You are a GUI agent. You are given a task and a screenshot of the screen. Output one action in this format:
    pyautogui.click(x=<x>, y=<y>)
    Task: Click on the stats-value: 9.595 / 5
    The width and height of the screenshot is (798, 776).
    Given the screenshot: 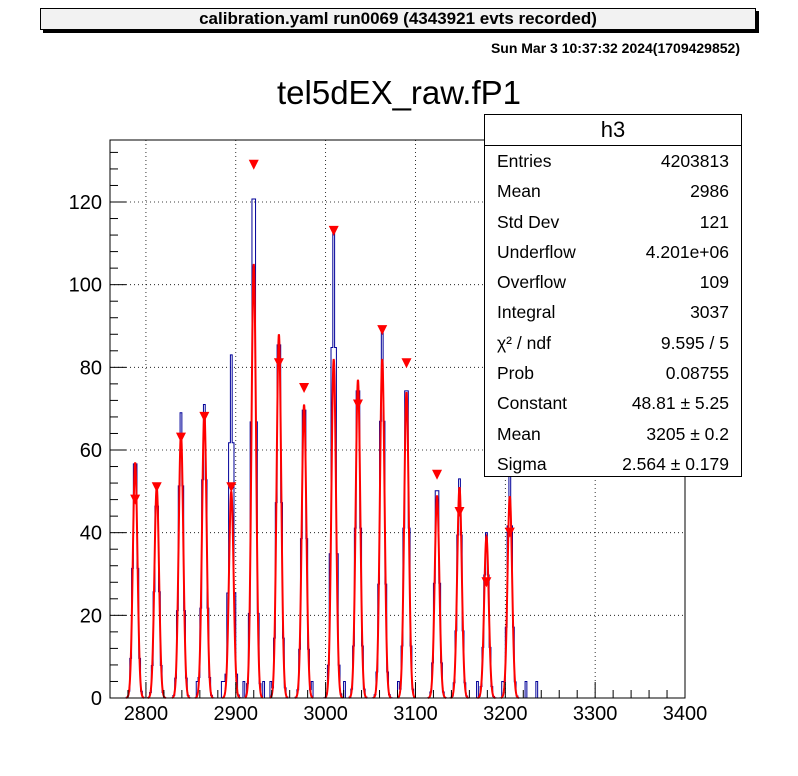 What is the action you would take?
    pyautogui.click(x=694, y=342)
    